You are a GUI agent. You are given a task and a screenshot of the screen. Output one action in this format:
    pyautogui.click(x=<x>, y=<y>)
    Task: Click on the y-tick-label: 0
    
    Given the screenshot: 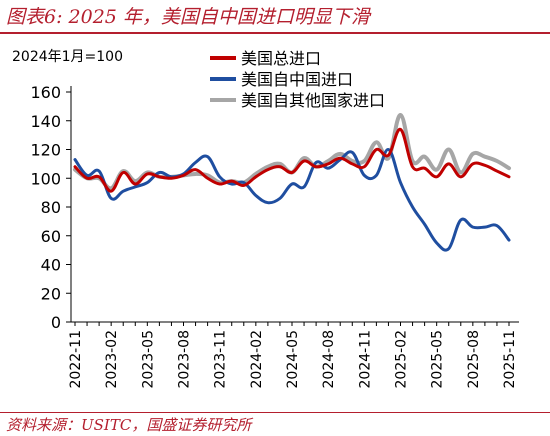 What is the action you would take?
    pyautogui.click(x=56, y=322)
    